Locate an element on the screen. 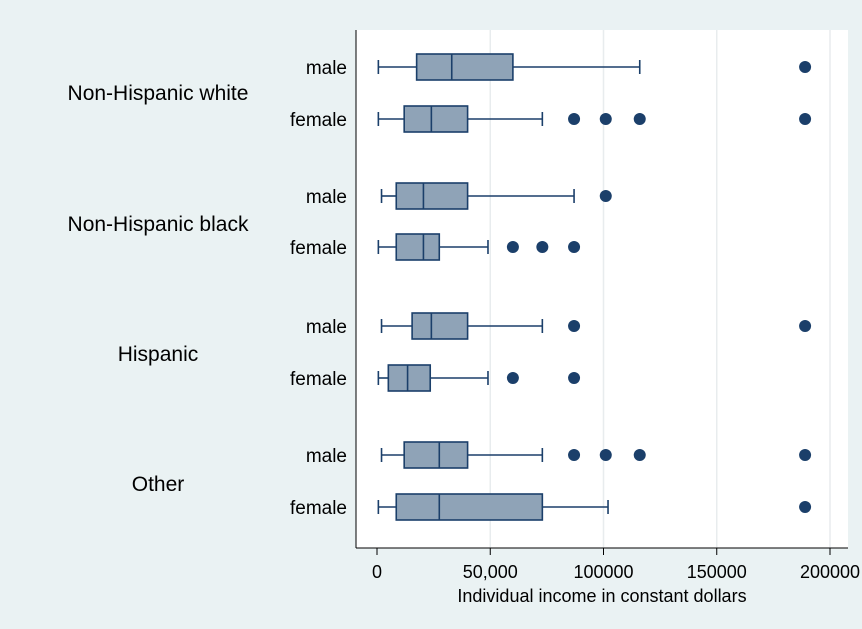 This screenshot has width=862, height=629. box-hispanic-male is located at coordinates (596, 326).